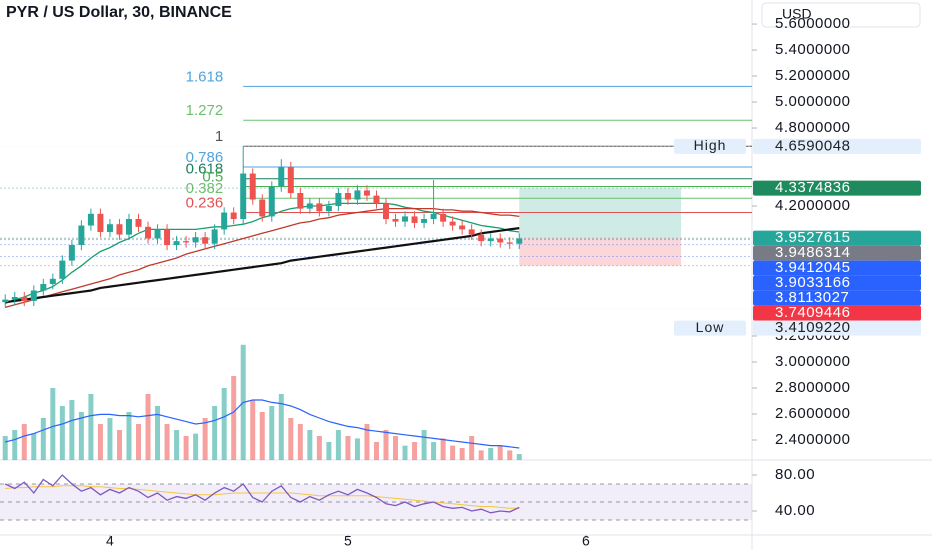 Image resolution: width=932 pixels, height=550 pixels. Describe the element at coordinates (600, 252) in the screenshot. I see `stop-zone` at that location.